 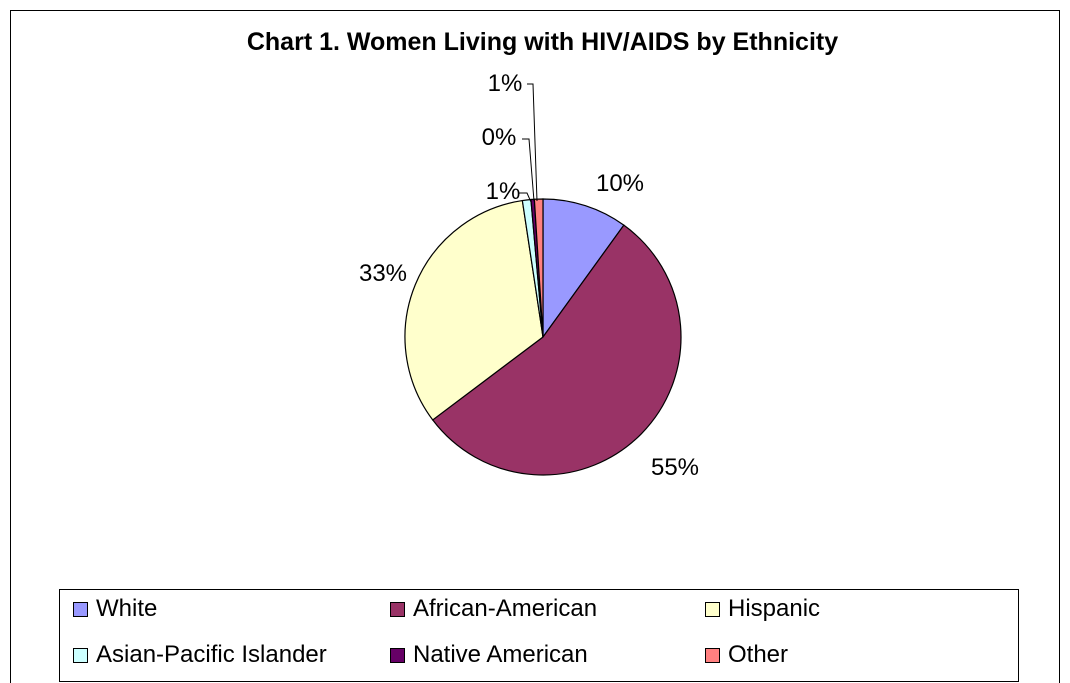 What do you see at coordinates (758, 654) in the screenshot?
I see `legend-label: Other` at bounding box center [758, 654].